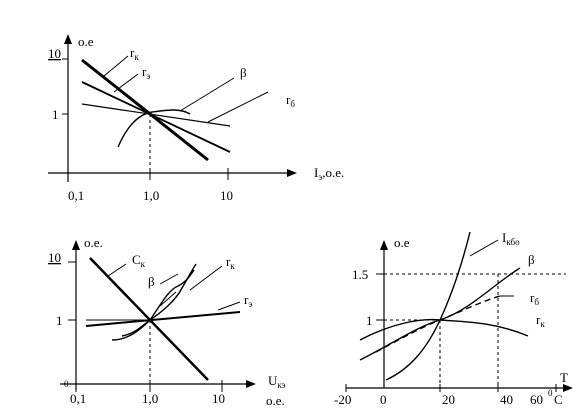 This screenshot has width=582, height=416. I want to click on br-x-arrow, so click(568, 388).